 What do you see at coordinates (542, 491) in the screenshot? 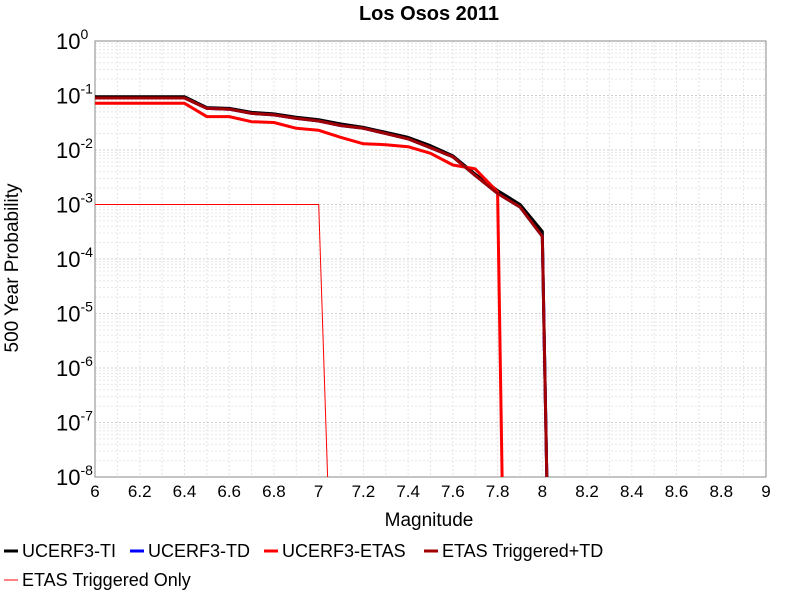
I see `x-tick-label: 8` at bounding box center [542, 491].